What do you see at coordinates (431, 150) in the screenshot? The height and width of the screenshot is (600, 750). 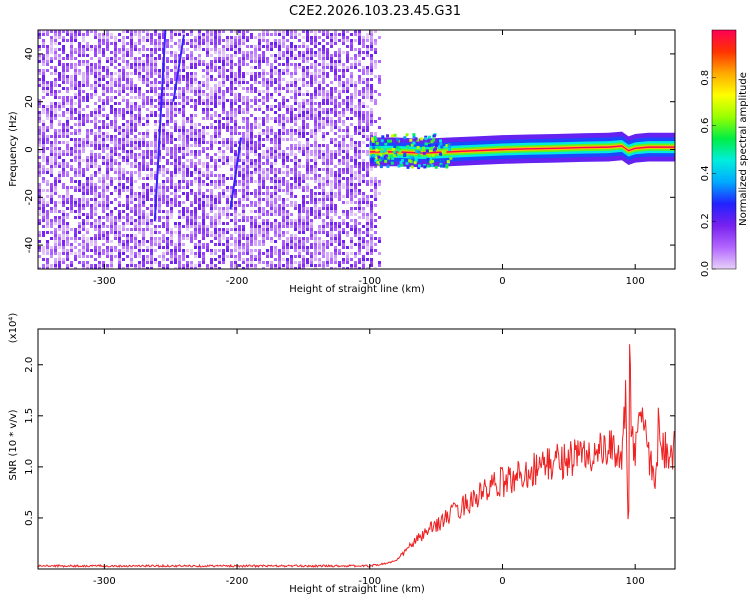 I see `spectrogram-ridge-speckle` at bounding box center [431, 150].